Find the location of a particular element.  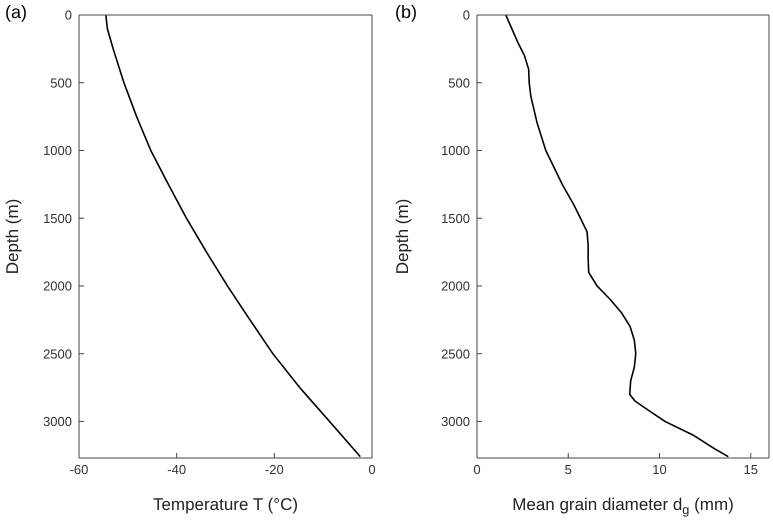

x-tick-label: 5 is located at coordinates (568, 470).